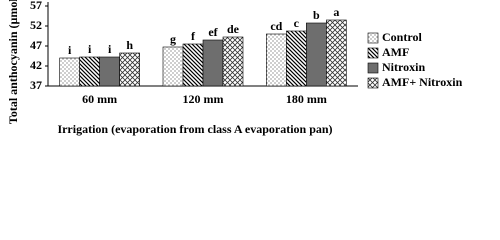 Image resolution: width=500 pixels, height=240 pixels. What do you see at coordinates (403, 67) in the screenshot?
I see `legend-label: Nitroxin` at bounding box center [403, 67].